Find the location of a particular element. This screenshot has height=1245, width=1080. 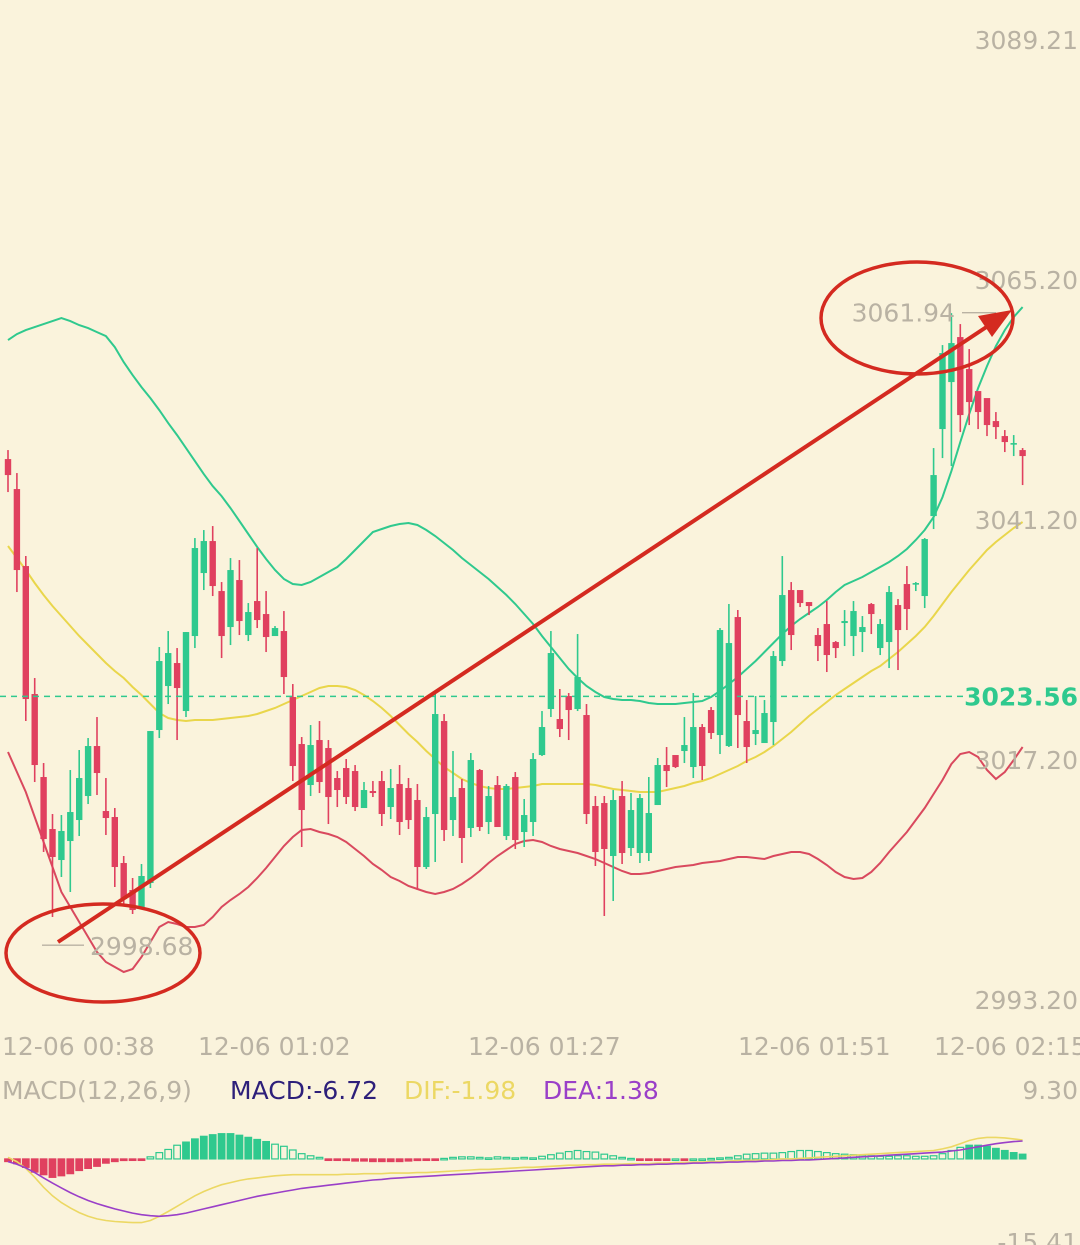

price-tick-label: 3017.20 is located at coordinates (1026, 760).